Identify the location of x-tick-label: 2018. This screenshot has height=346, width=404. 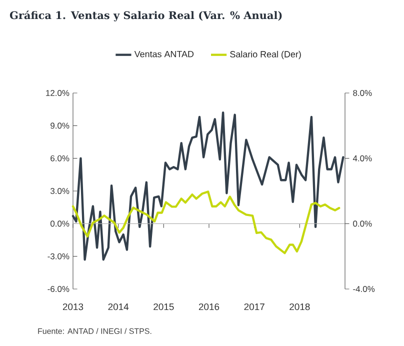
(300, 306).